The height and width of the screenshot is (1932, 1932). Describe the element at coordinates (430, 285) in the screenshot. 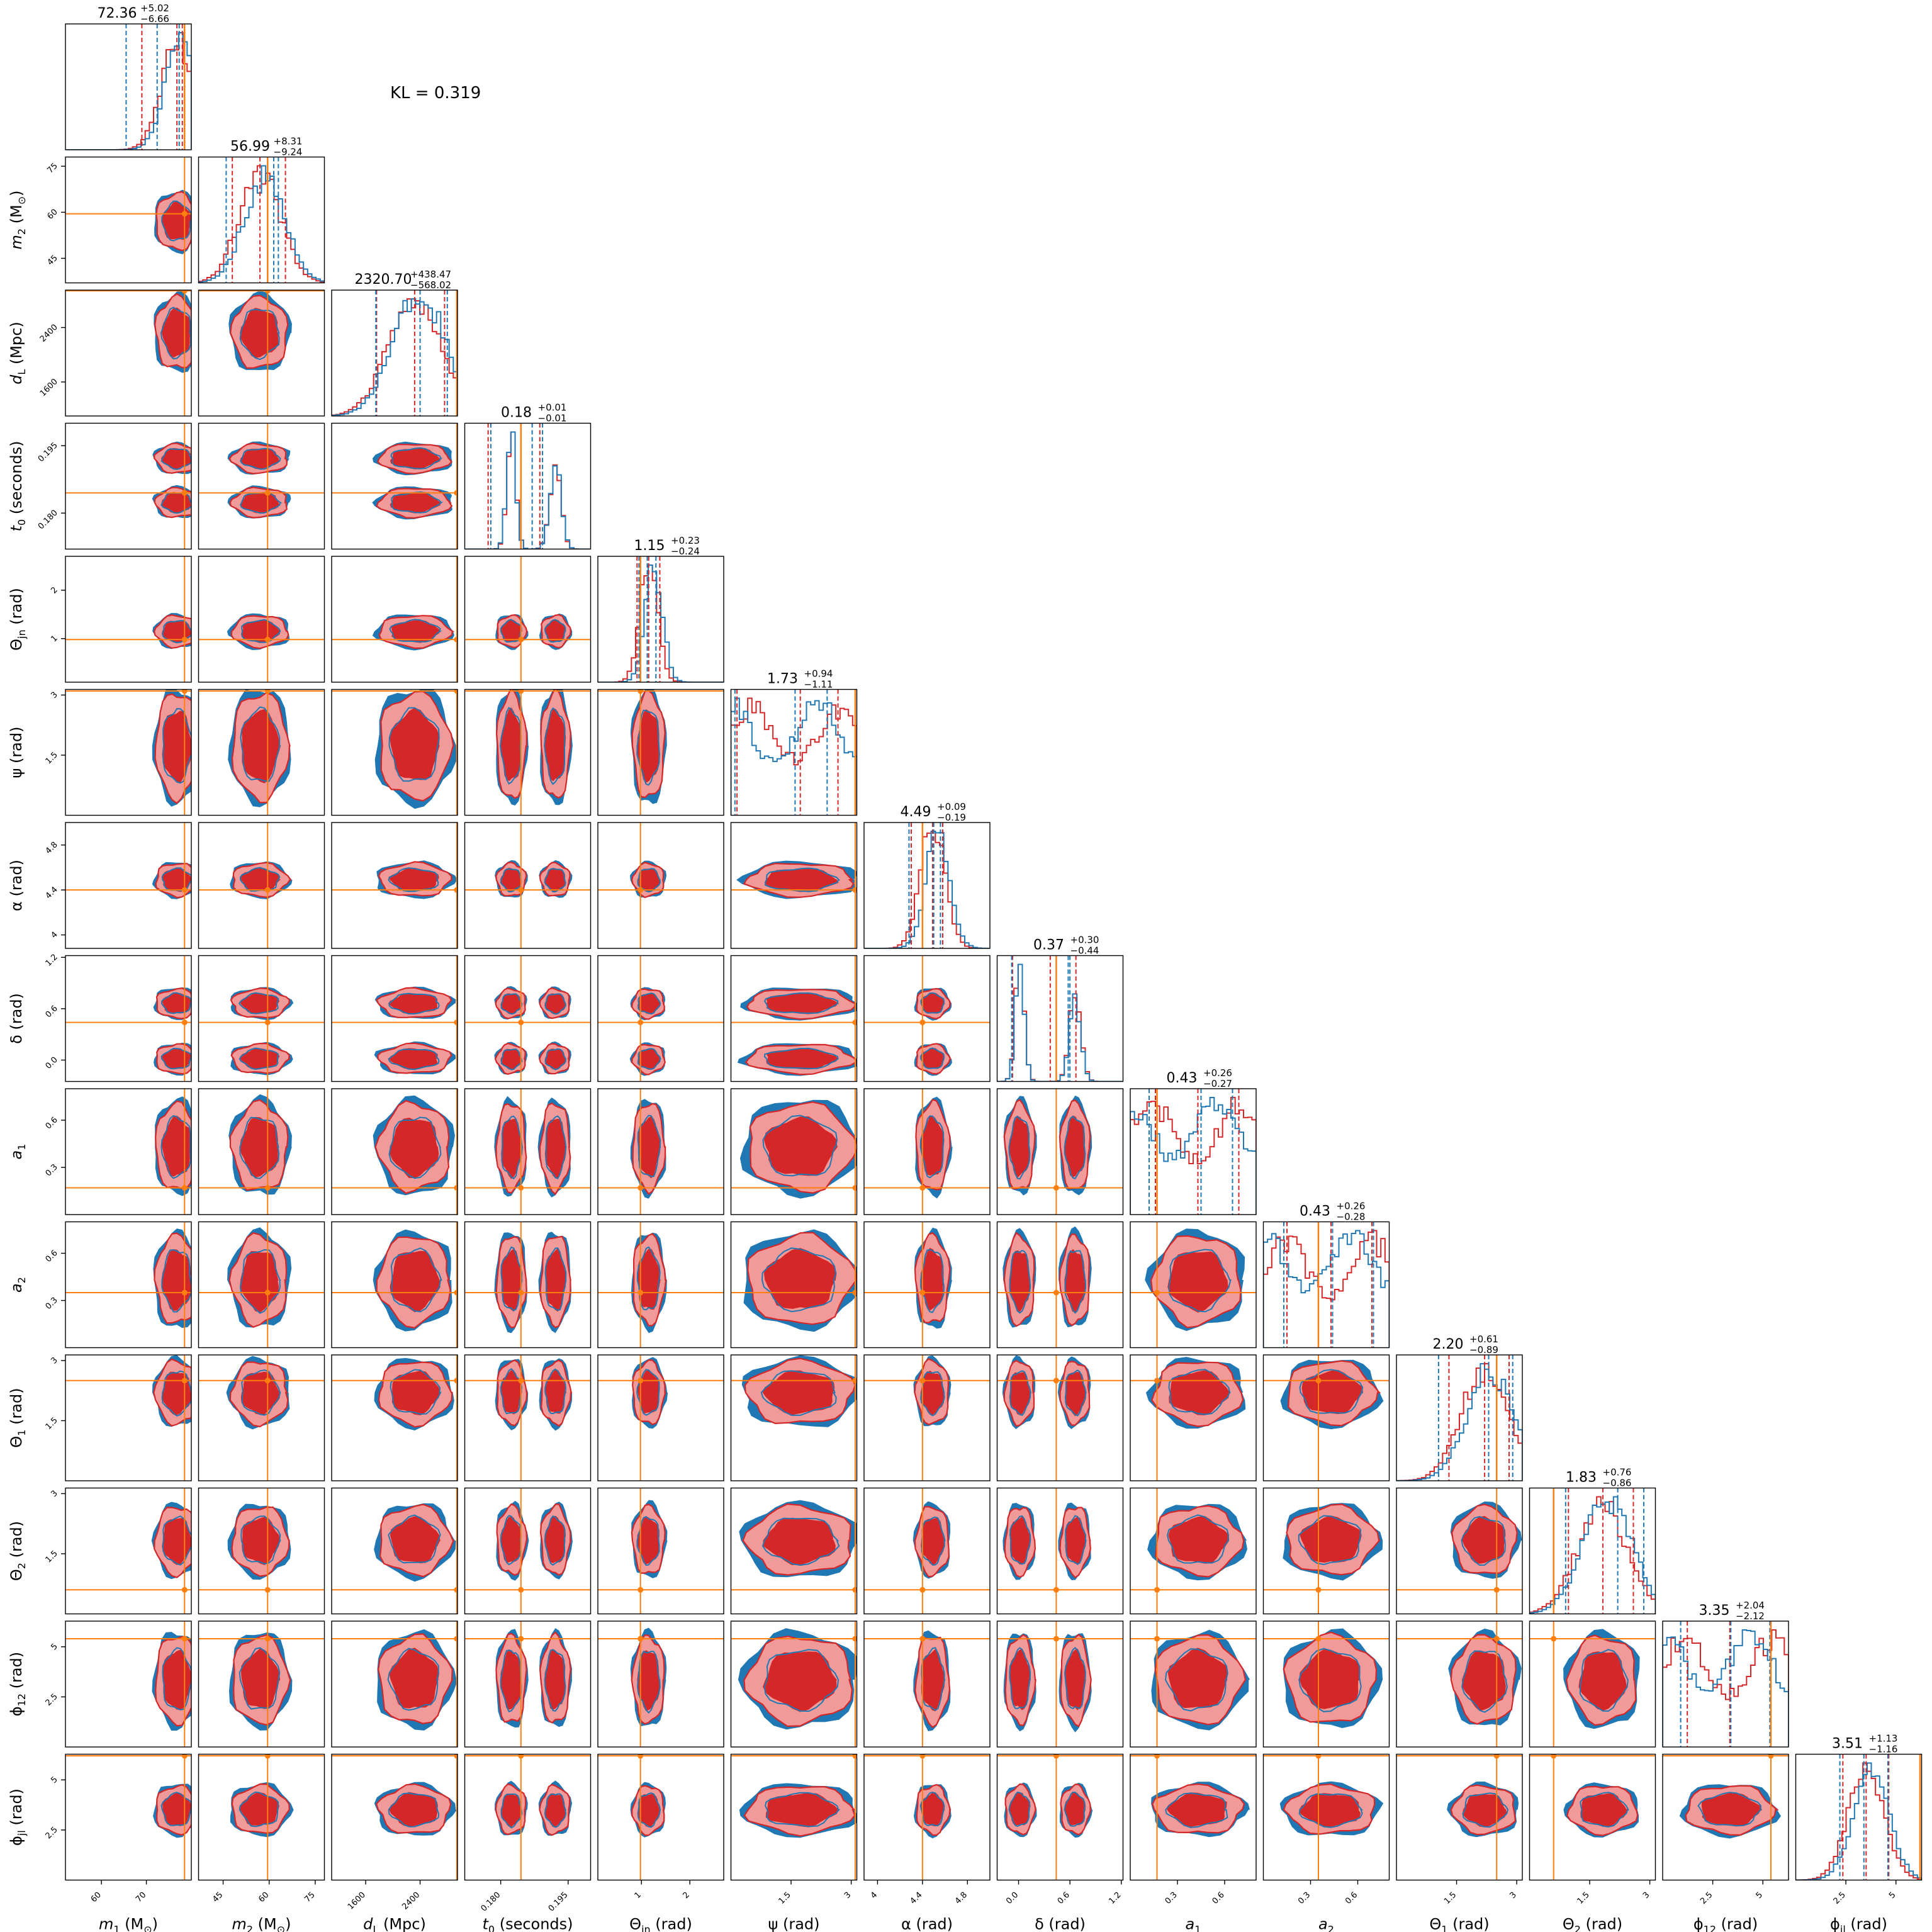

I see `title-minus-dL: −568.02` at that location.